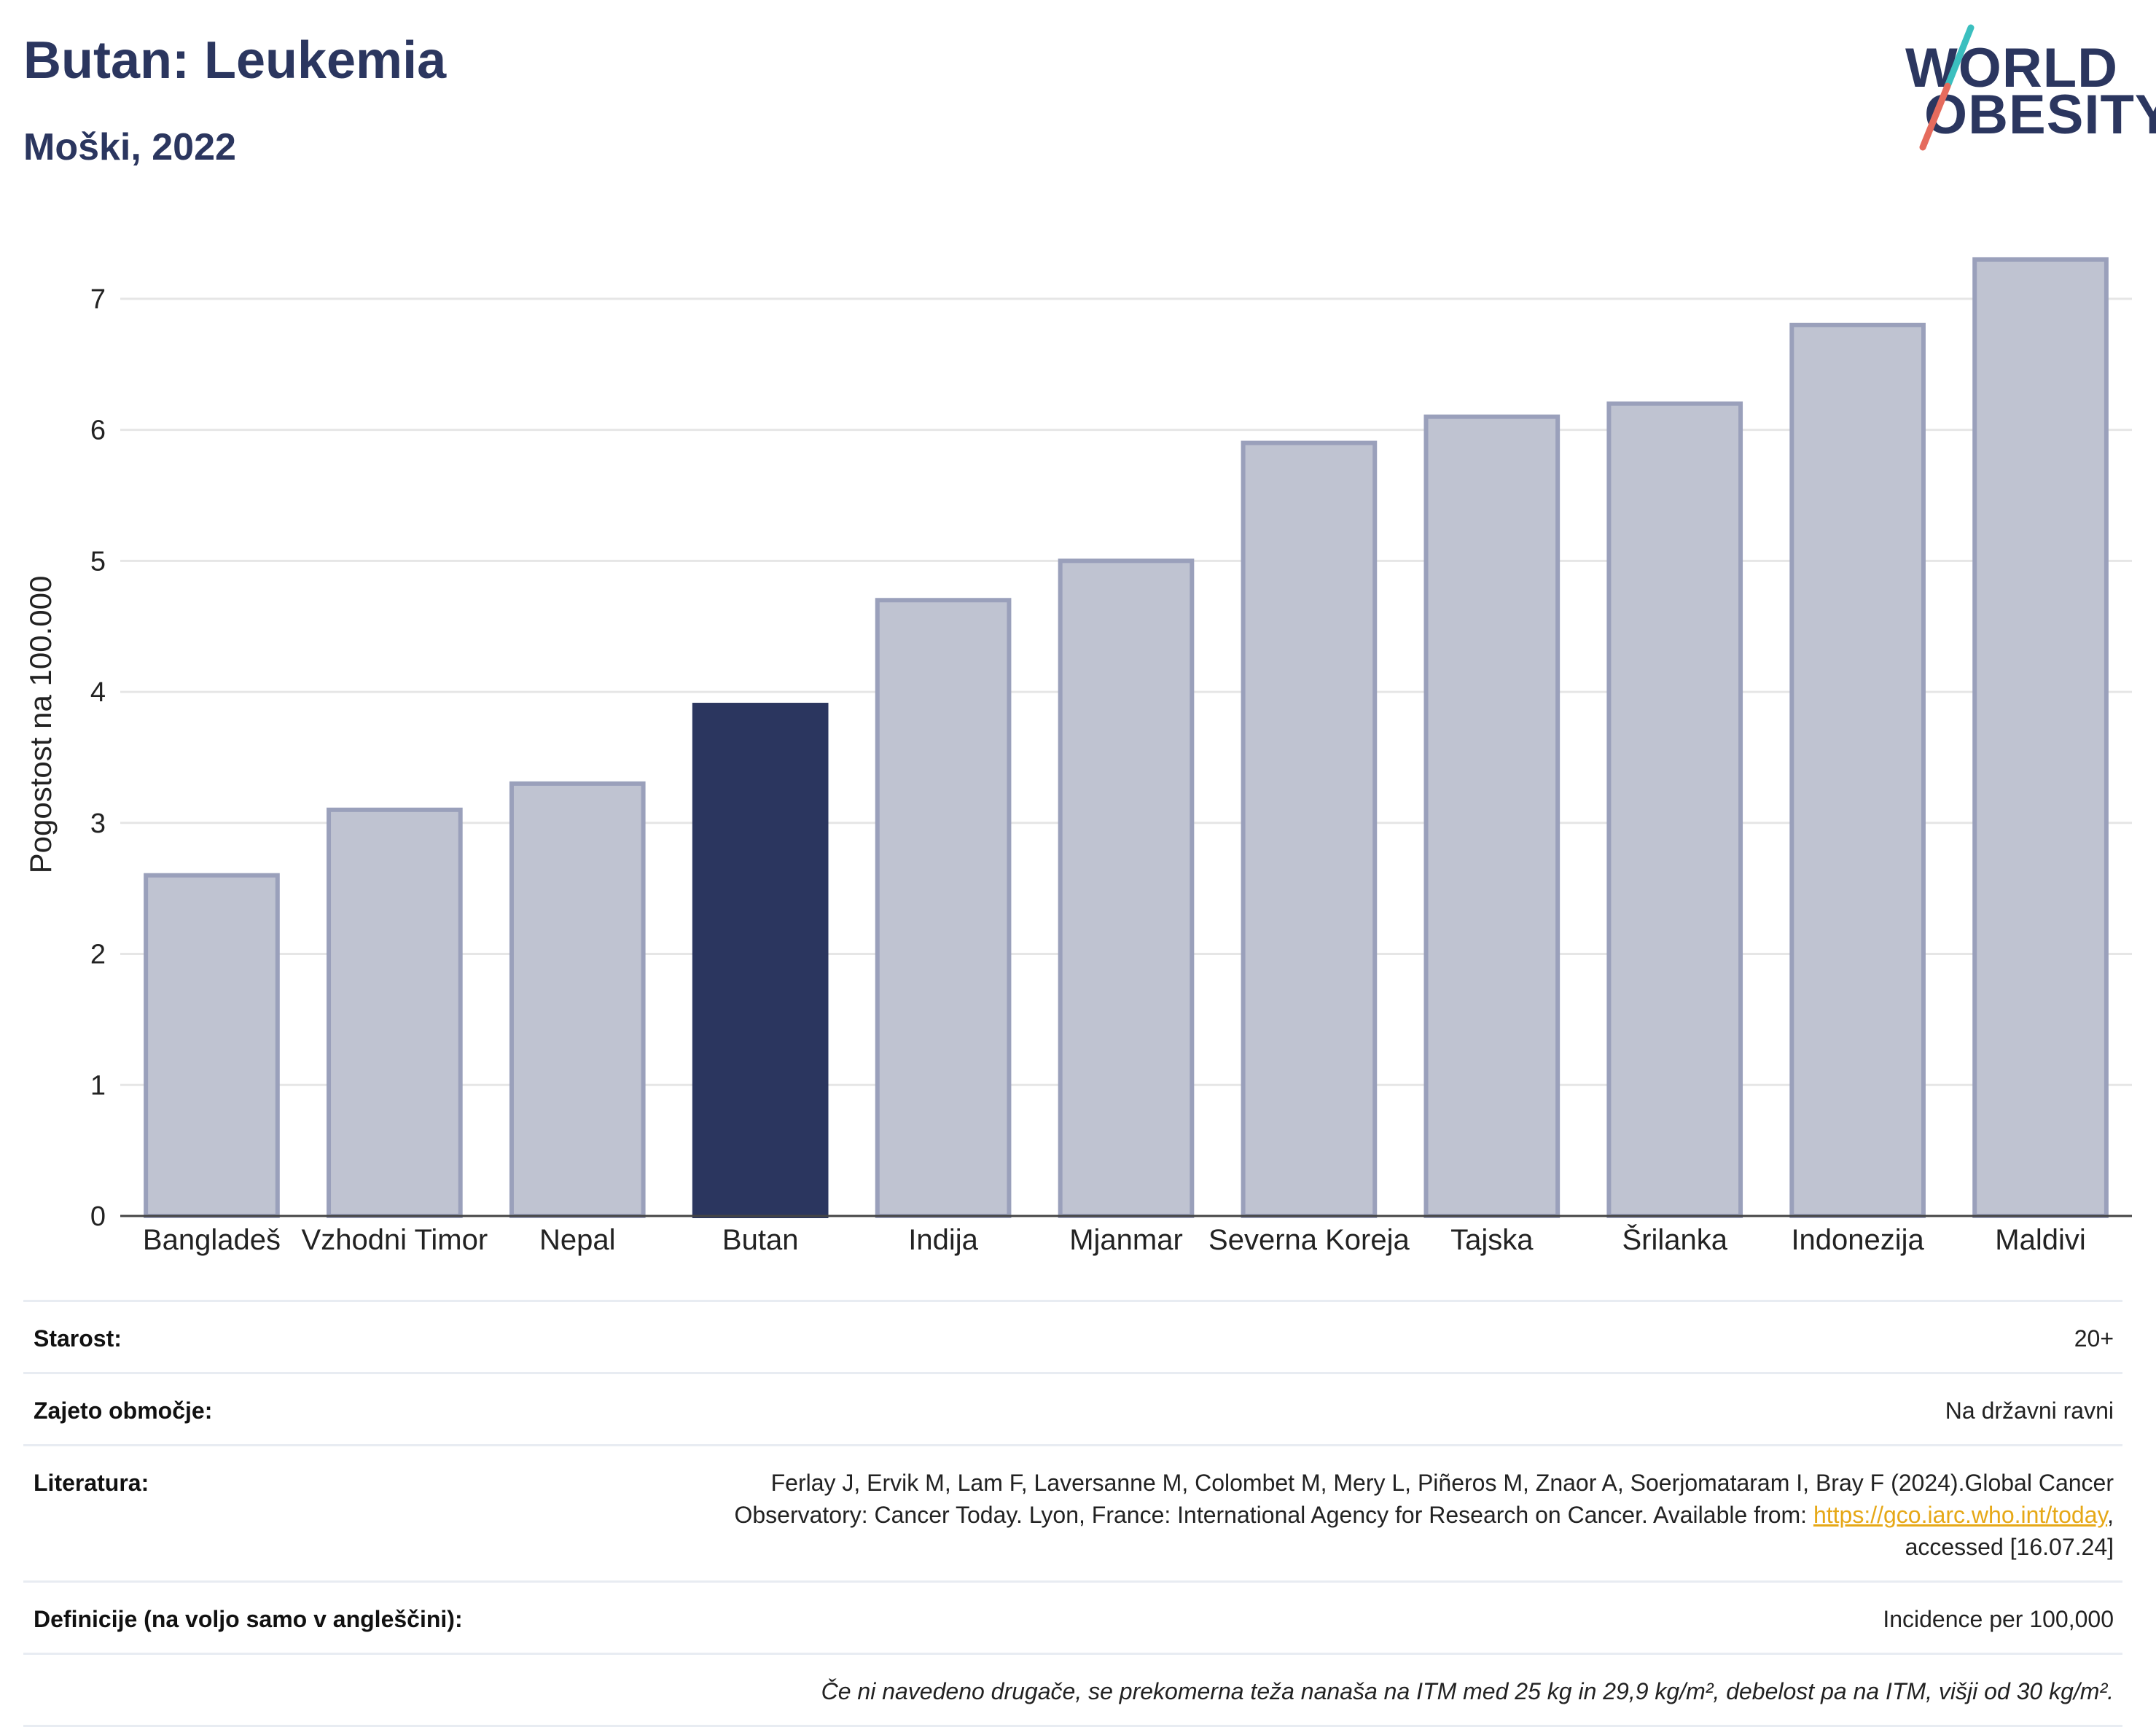 The width and height of the screenshot is (2156, 1727). Describe the element at coordinates (98, 1216) in the screenshot. I see `y-tick-label: 0` at that location.